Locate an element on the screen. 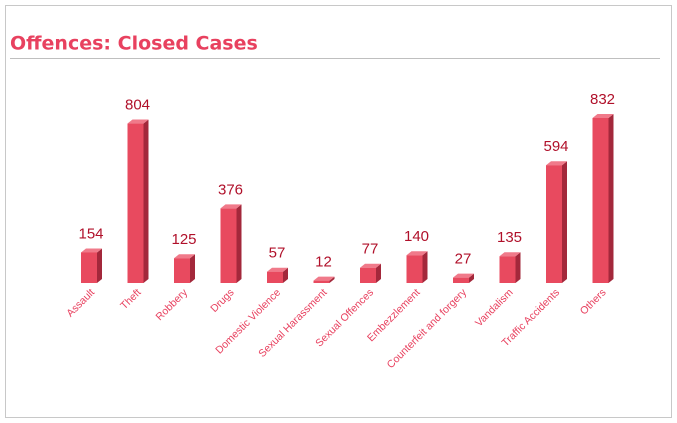 The width and height of the screenshot is (677, 423). value-label: 12 is located at coordinates (323, 262).